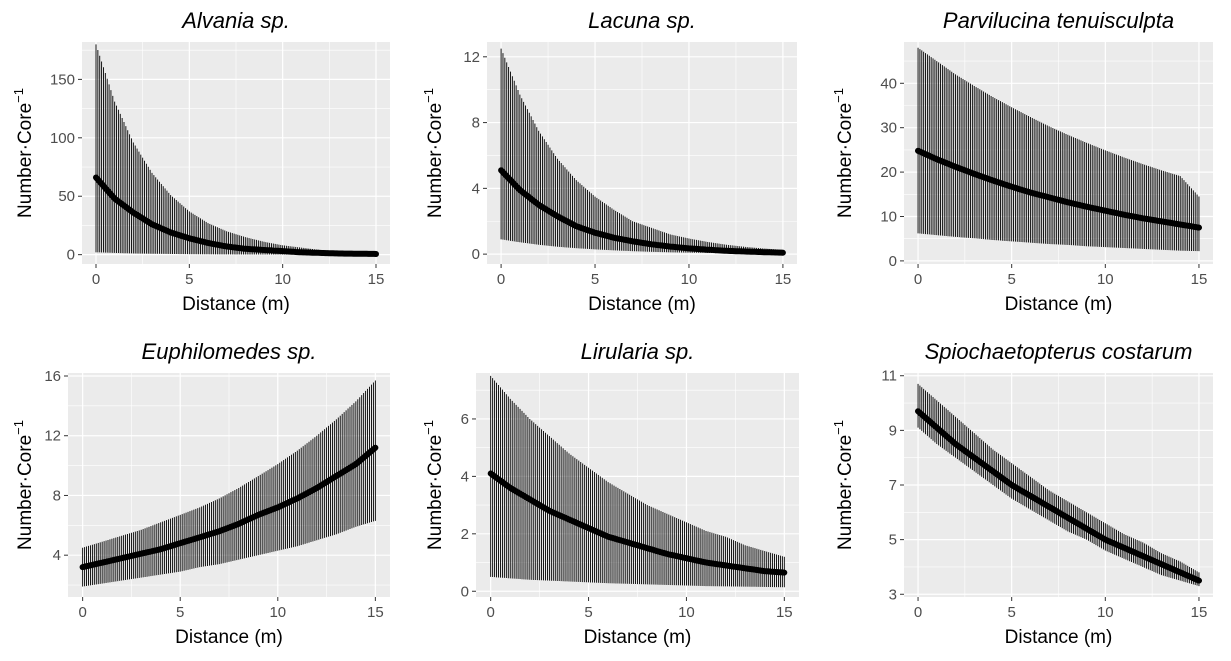 This screenshot has width=1231, height=661. Describe the element at coordinates (52, 436) in the screenshot. I see `chart-3-y-tick-label: 12` at that location.